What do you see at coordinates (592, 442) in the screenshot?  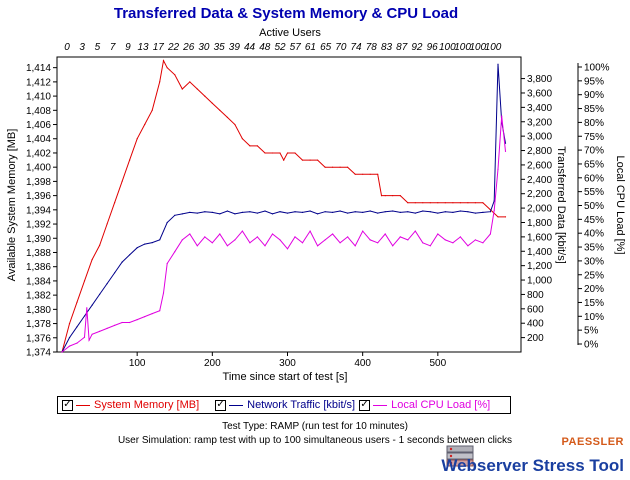 I see `brand-vendor: PAESSLER` at bounding box center [592, 442].